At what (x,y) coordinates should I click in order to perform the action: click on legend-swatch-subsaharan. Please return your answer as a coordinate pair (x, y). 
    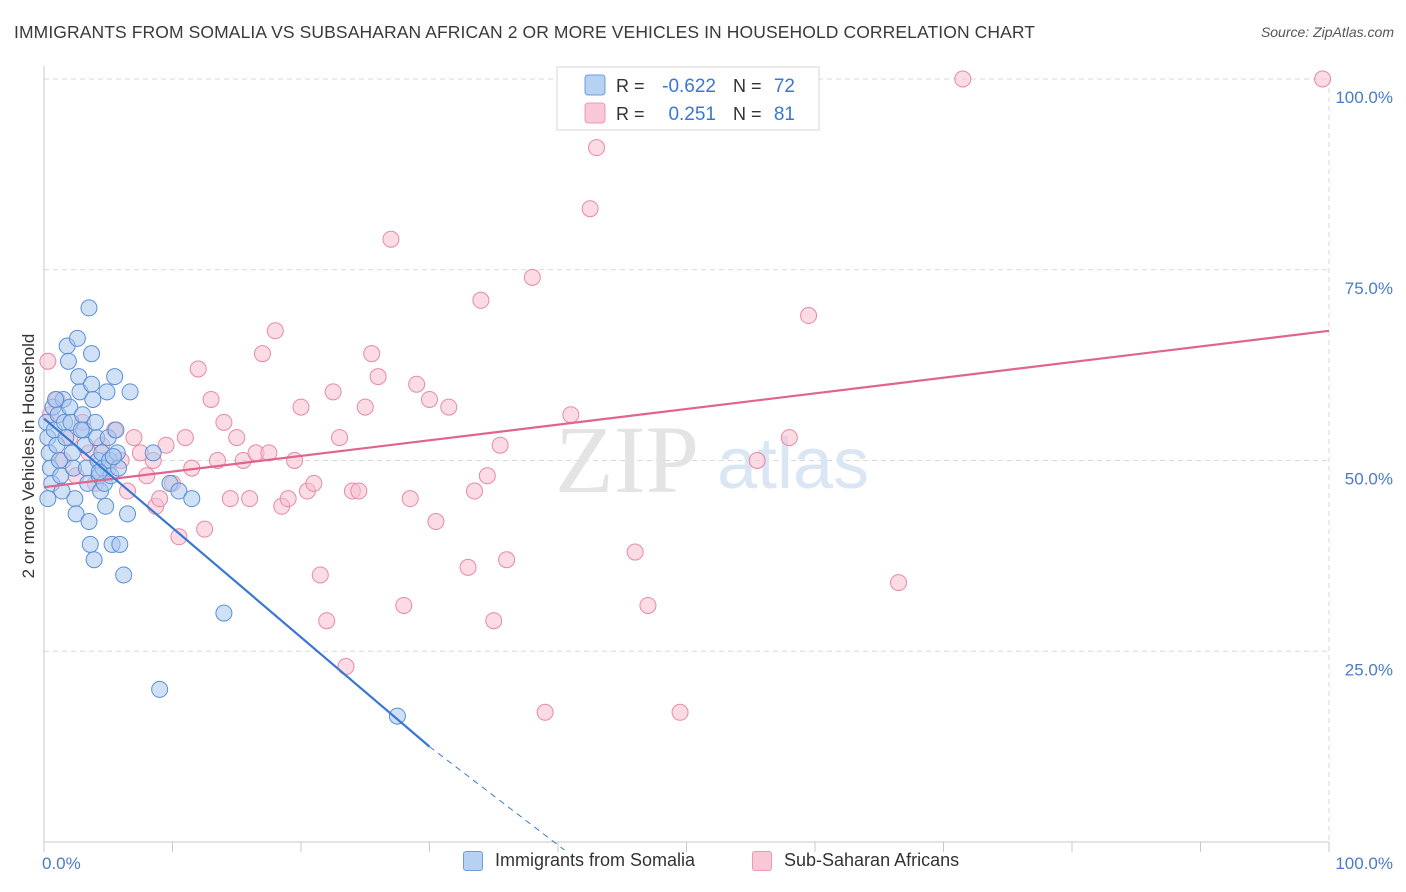
    Looking at the image, I should click on (595, 113).